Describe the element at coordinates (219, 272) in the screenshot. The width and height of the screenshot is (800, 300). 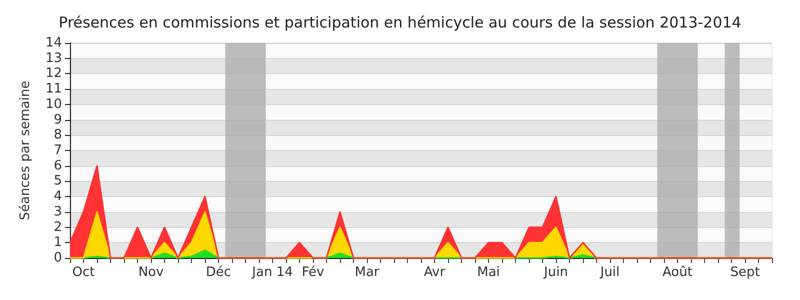
I see `x-tick-label: Déc` at that location.